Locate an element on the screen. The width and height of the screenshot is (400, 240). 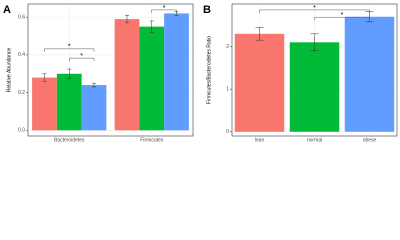
y-tick-label: 0.0 is located at coordinates (21, 131).